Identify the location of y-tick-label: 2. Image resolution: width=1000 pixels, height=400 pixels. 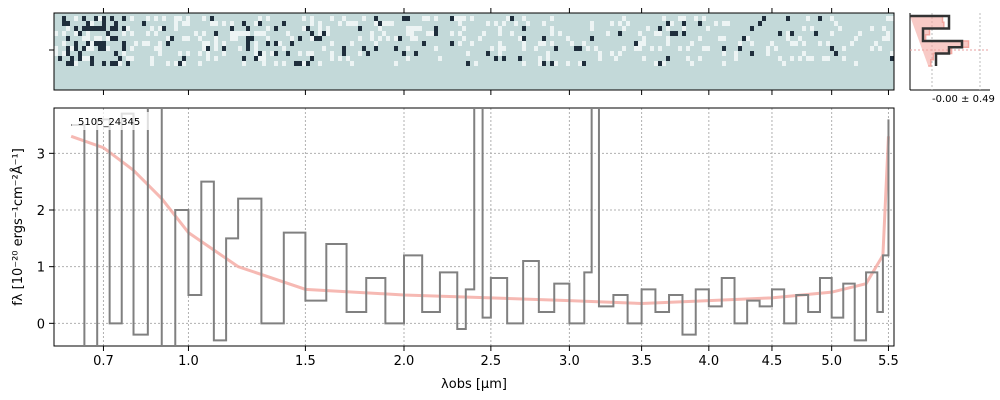
(41, 211).